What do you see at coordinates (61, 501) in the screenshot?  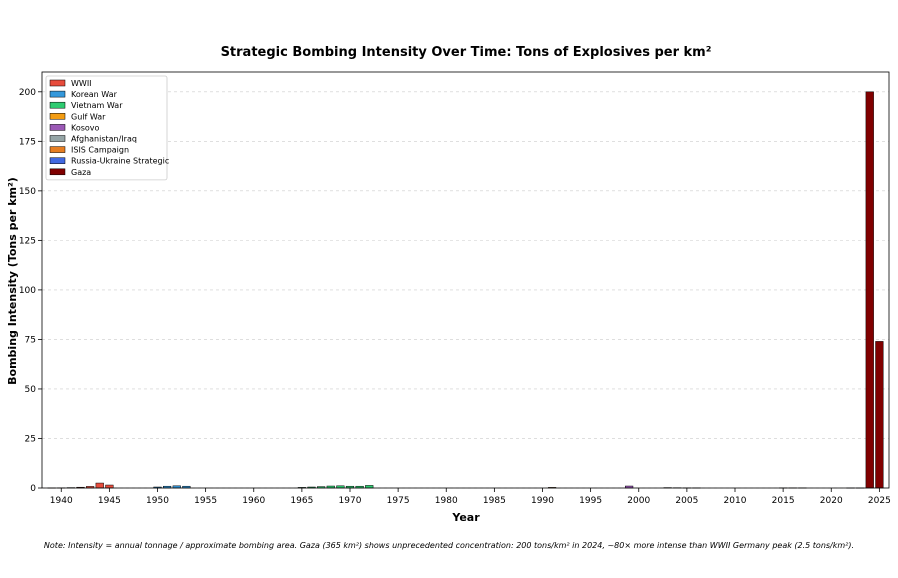 I see `x-tick-label: 1940` at bounding box center [61, 501].